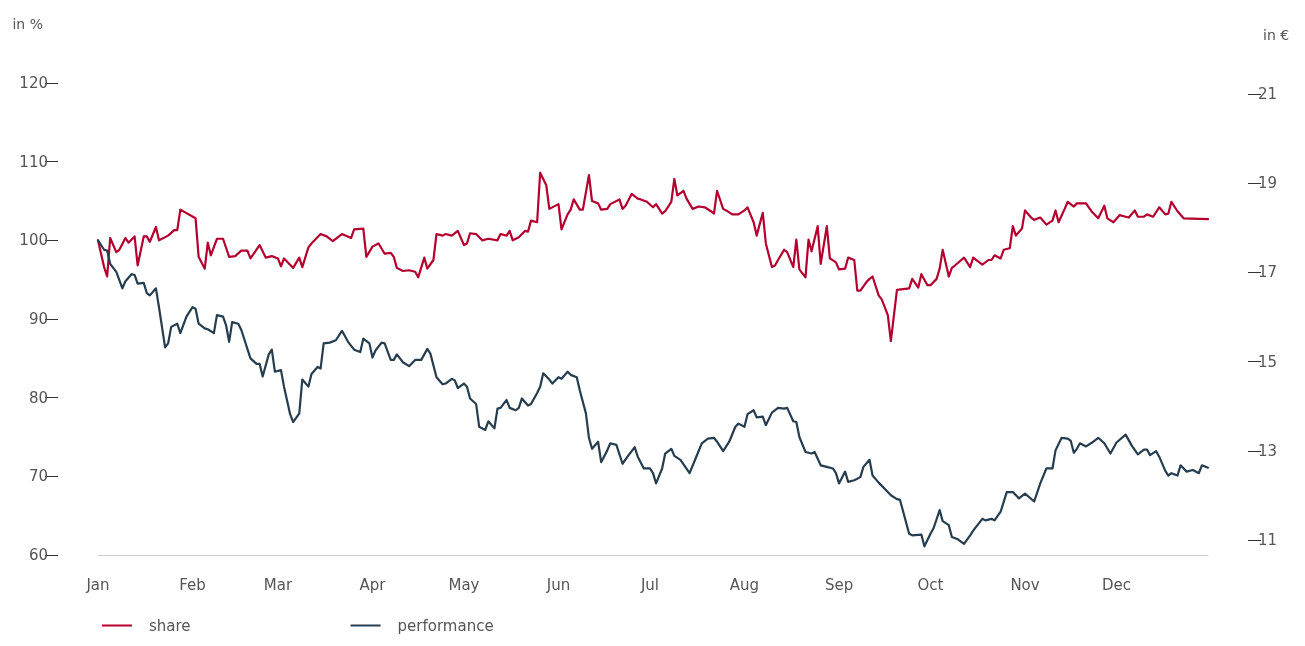 The image size is (1305, 646). What do you see at coordinates (558, 584) in the screenshot?
I see `x-tick-label: Jun` at bounding box center [558, 584].